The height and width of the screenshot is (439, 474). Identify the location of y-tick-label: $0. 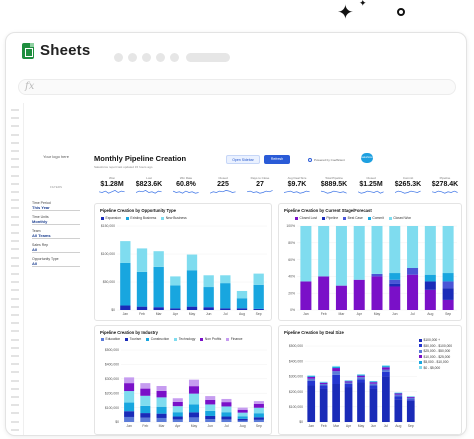
(301, 422).